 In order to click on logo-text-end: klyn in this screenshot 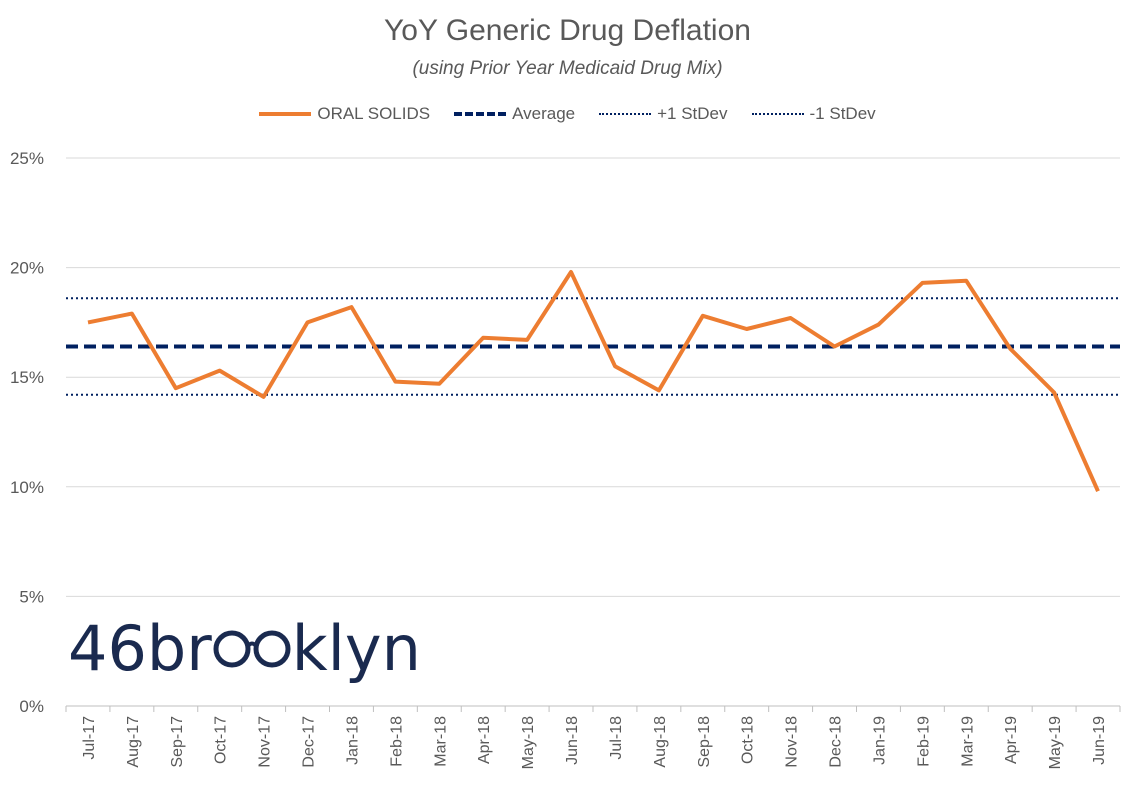, I will do `click(356, 648)`.